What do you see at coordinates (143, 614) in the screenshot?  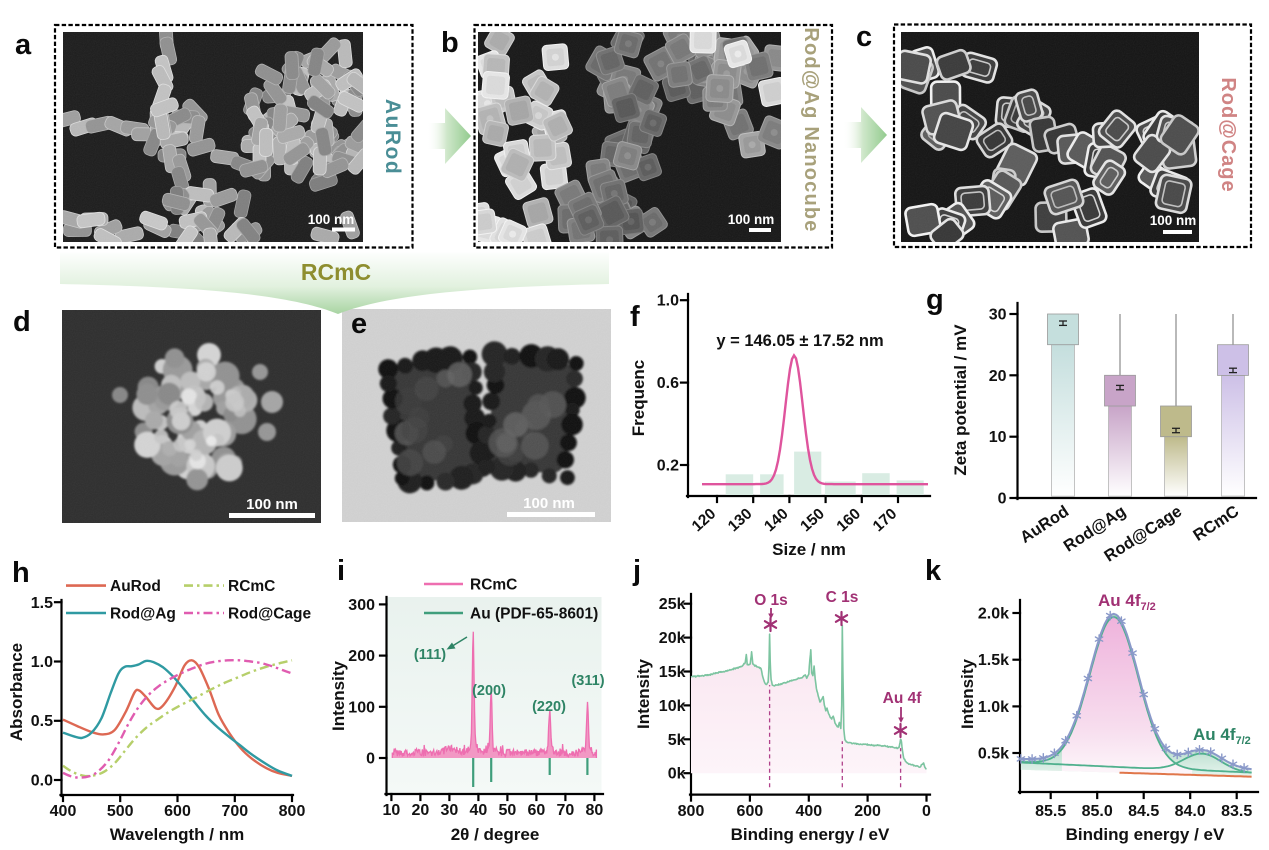 I see `svg-text: Rod@Ag` at bounding box center [143, 614].